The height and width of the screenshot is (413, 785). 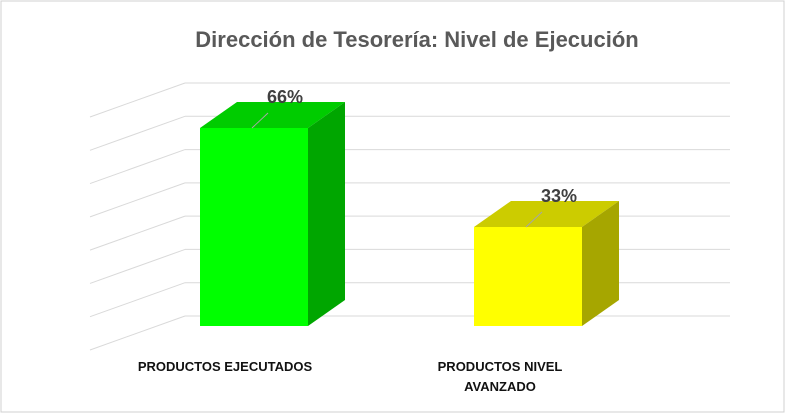 What do you see at coordinates (500, 376) in the screenshot?
I see `x-tick-label: PRODUCTOS NIVEL AVANZADO` at bounding box center [500, 376].